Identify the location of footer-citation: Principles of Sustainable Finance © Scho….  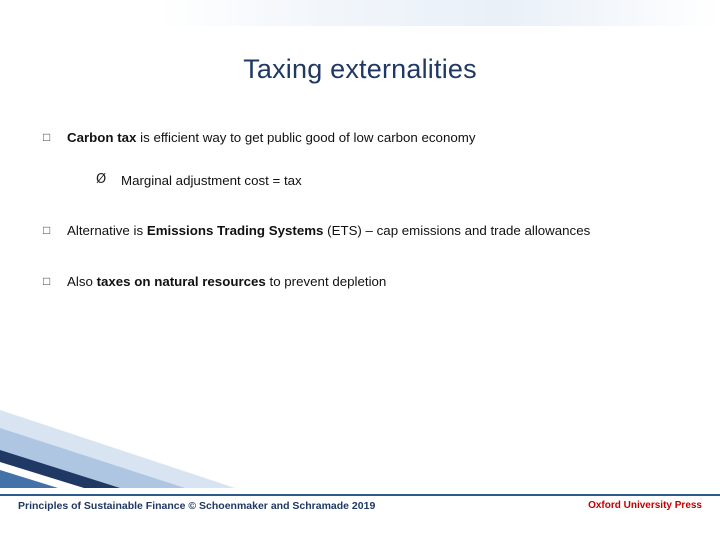
(197, 506).